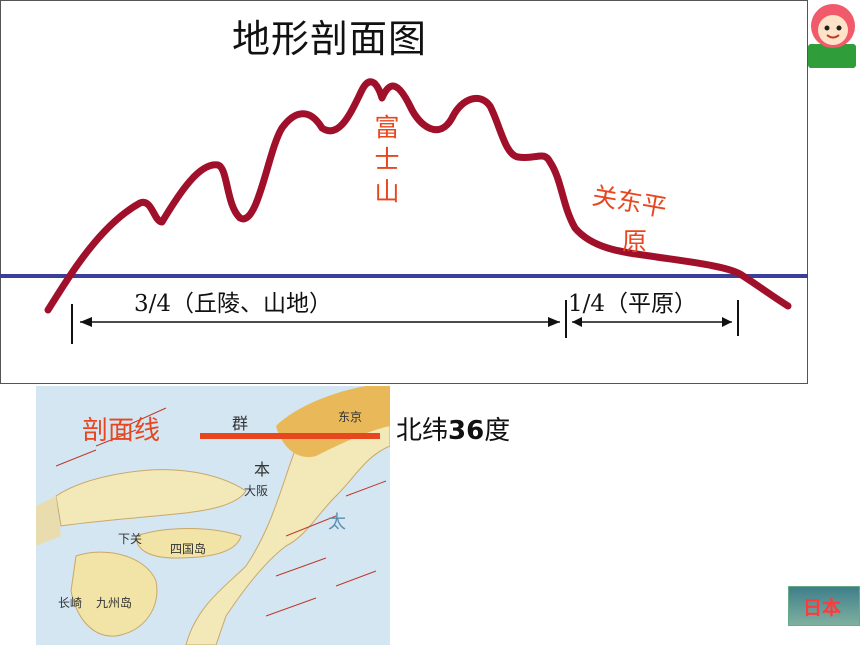 The width and height of the screenshot is (860, 645). I want to click on diagram-title: 地形剖面图, so click(330, 39).